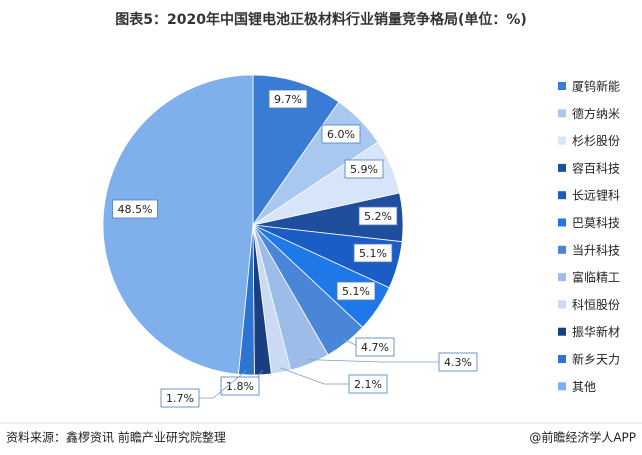  I want to click on chart-title: 图表5：2020年中国锂电池正极材料行业销量竞争格局(单位：%), so click(321, 19).